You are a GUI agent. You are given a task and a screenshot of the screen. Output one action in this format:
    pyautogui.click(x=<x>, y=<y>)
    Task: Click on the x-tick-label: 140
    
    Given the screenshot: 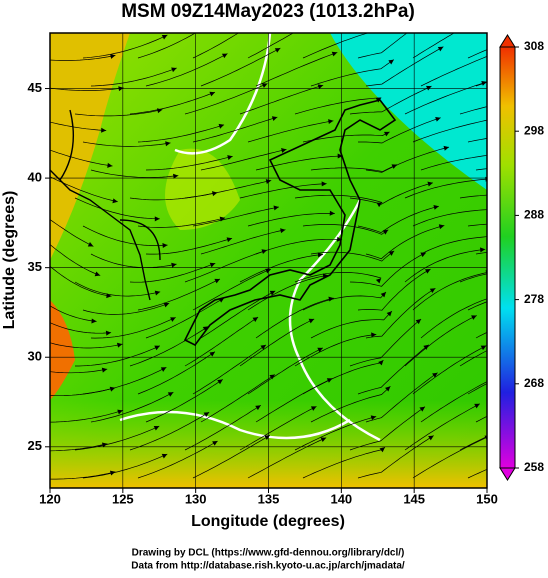 What is the action you would take?
    pyautogui.click(x=341, y=498)
    